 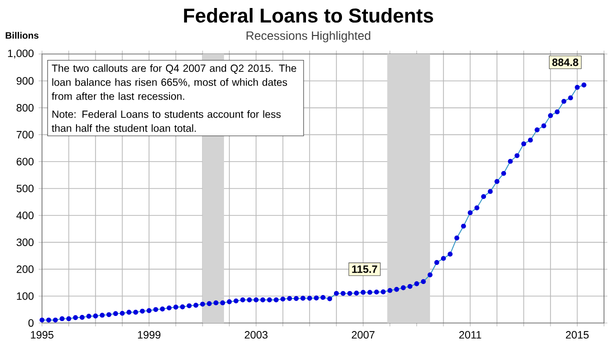 What do you see at coordinates (25, 269) in the screenshot?
I see `y-tick-label: 200` at bounding box center [25, 269].